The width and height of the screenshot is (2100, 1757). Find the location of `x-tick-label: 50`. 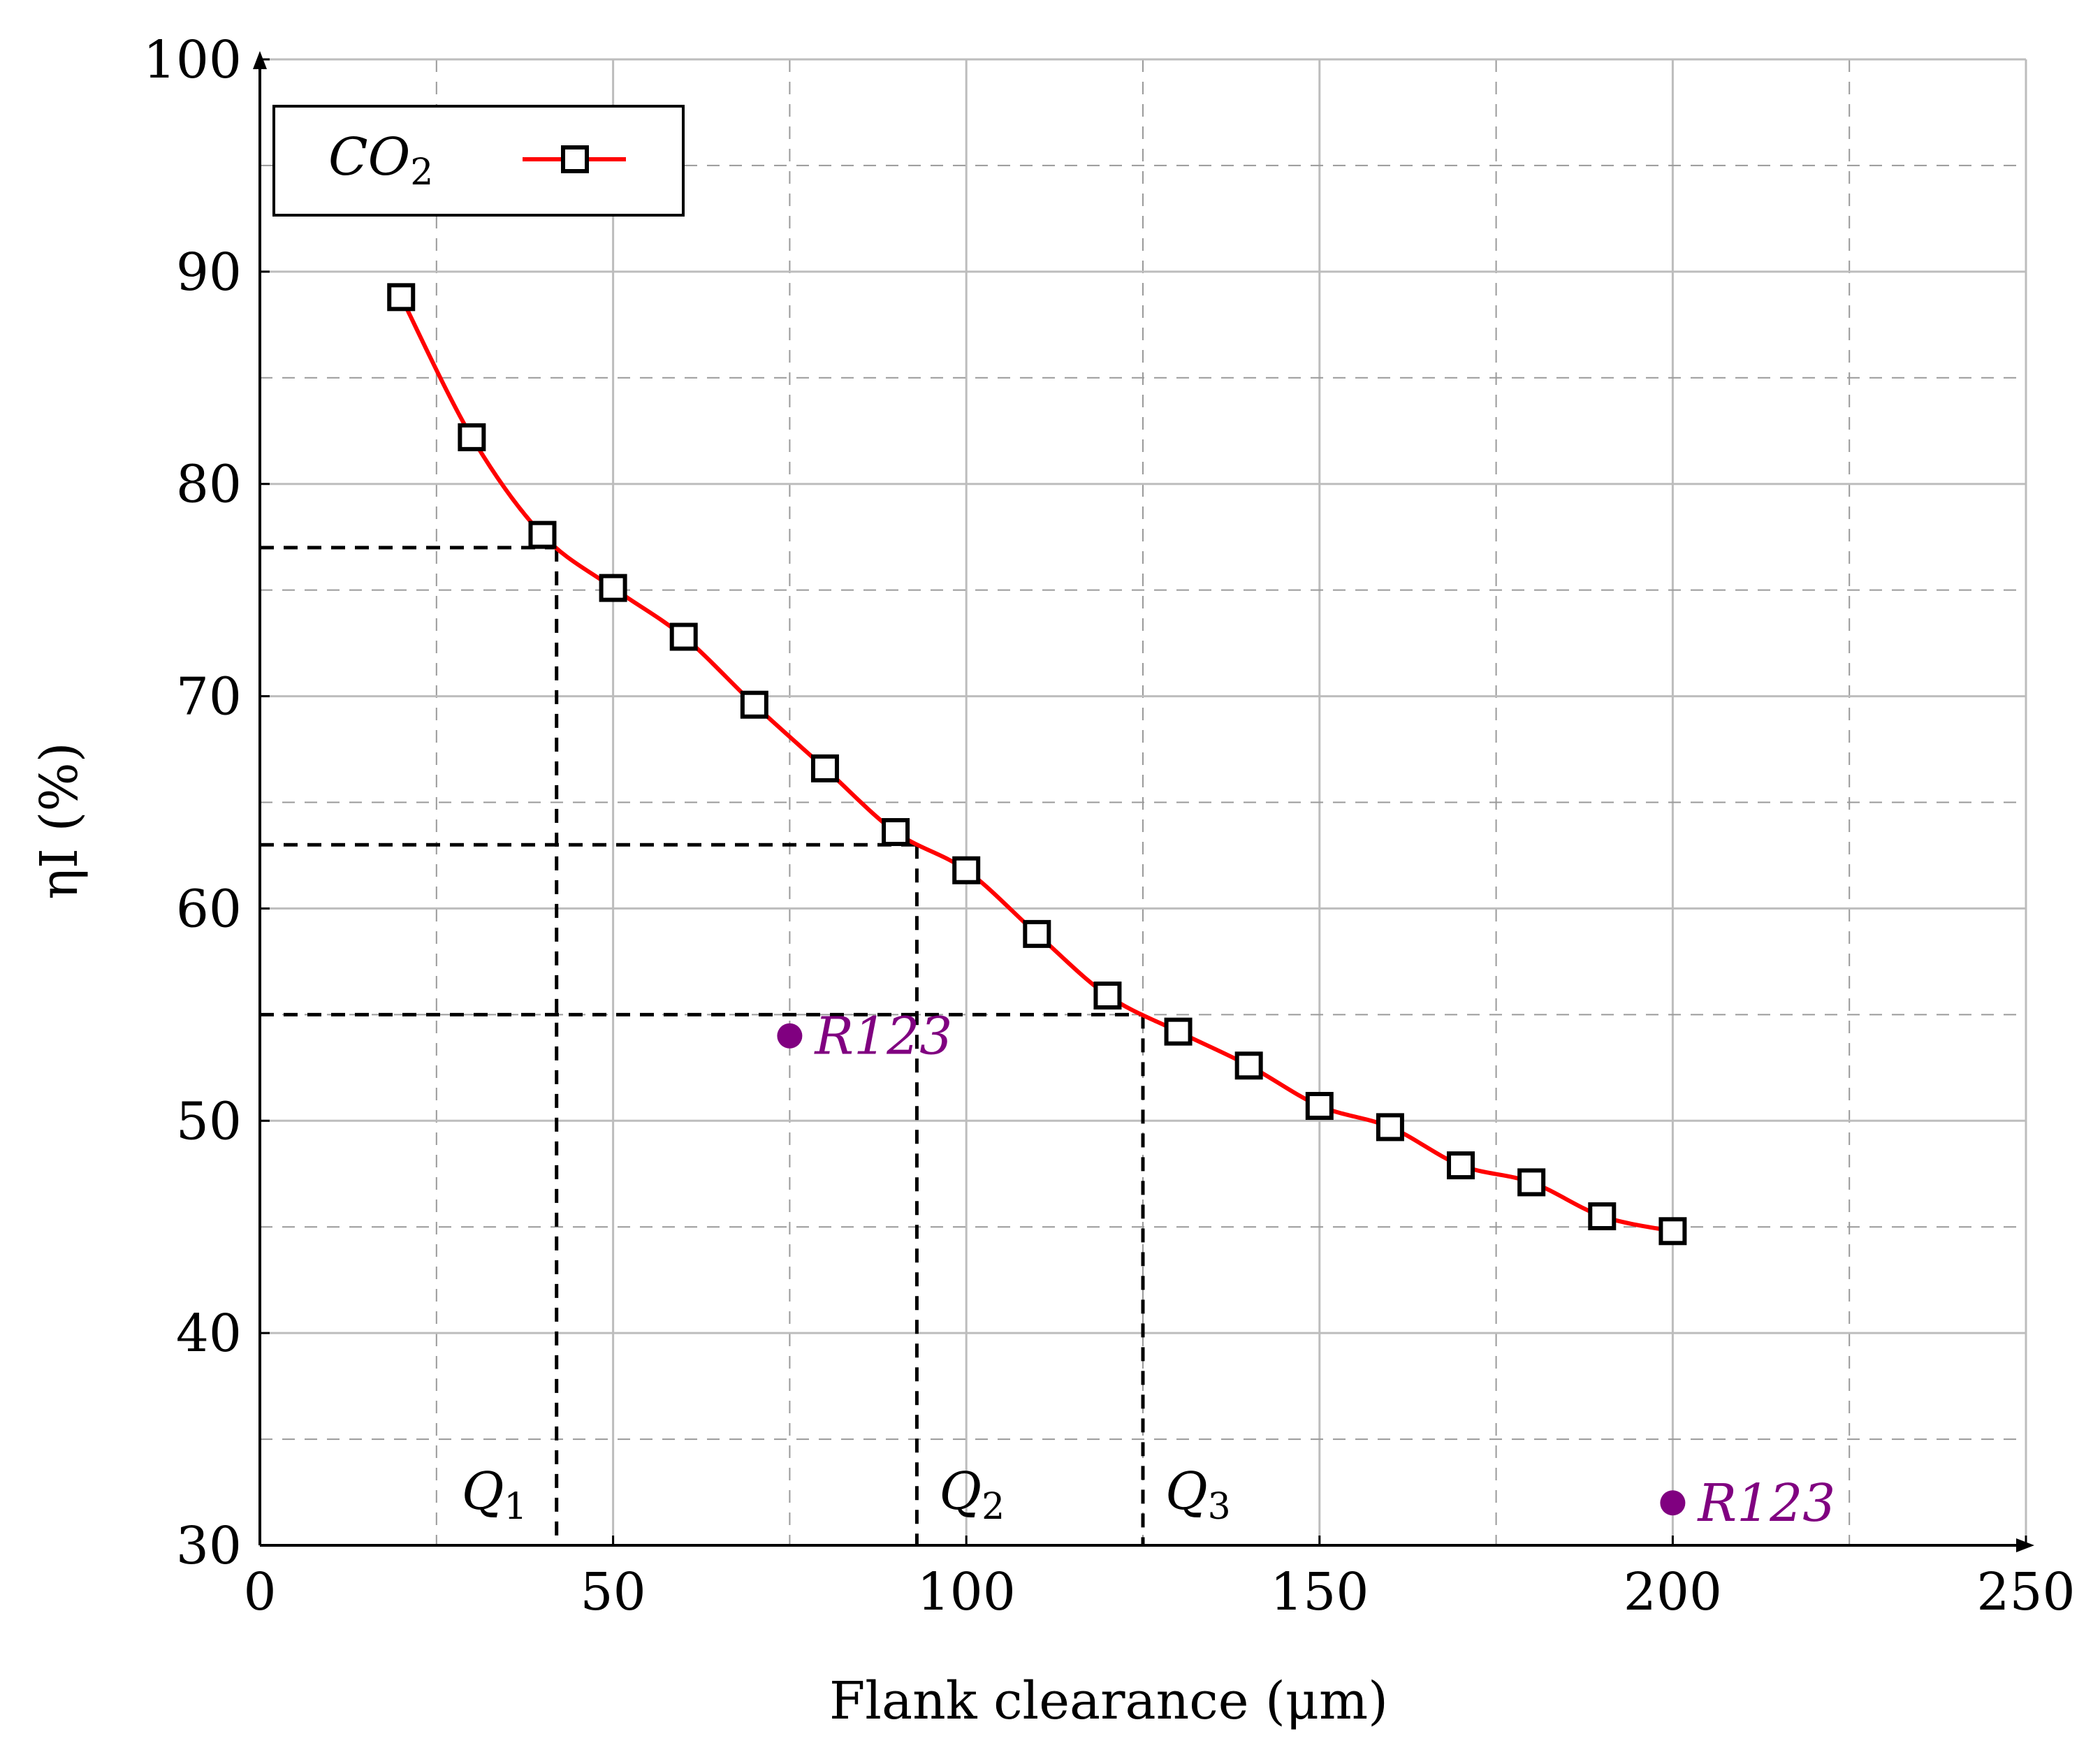

x-tick-label: 50 is located at coordinates (613, 1592).